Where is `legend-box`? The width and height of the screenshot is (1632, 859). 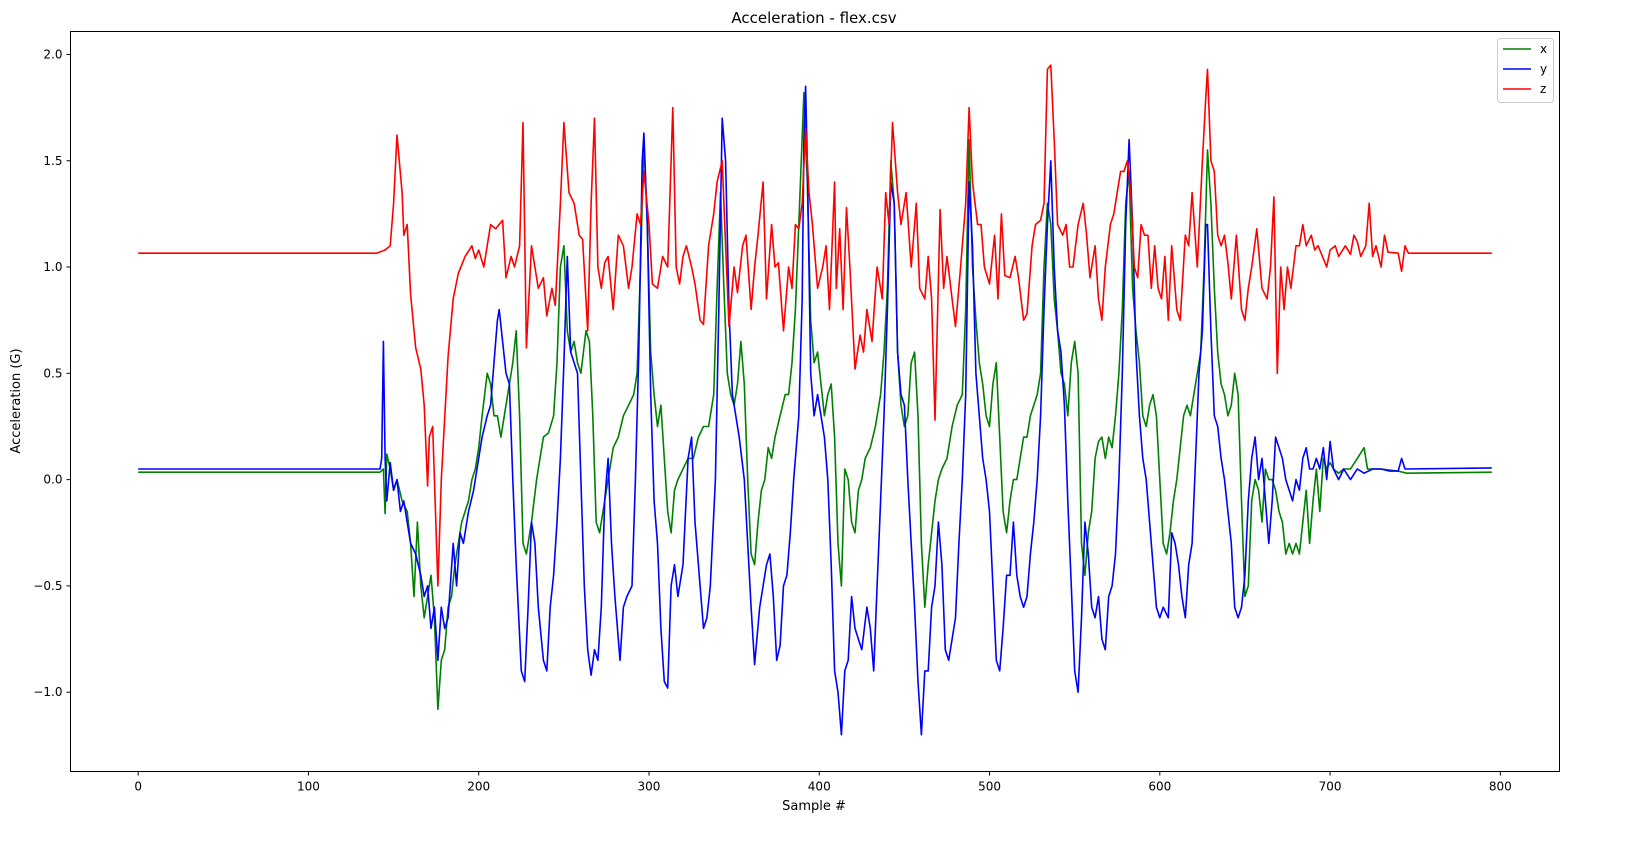
legend-box is located at coordinates (1525, 70).